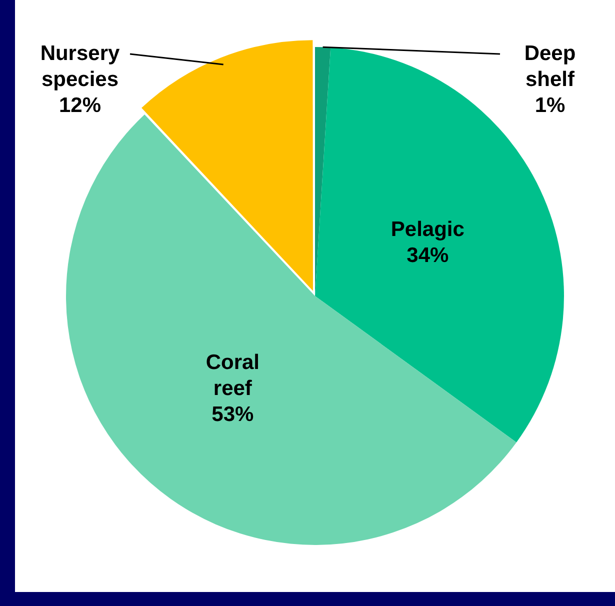 The image size is (615, 606). Describe the element at coordinates (80, 66) in the screenshot. I see `slice-label: Nursery species` at that location.